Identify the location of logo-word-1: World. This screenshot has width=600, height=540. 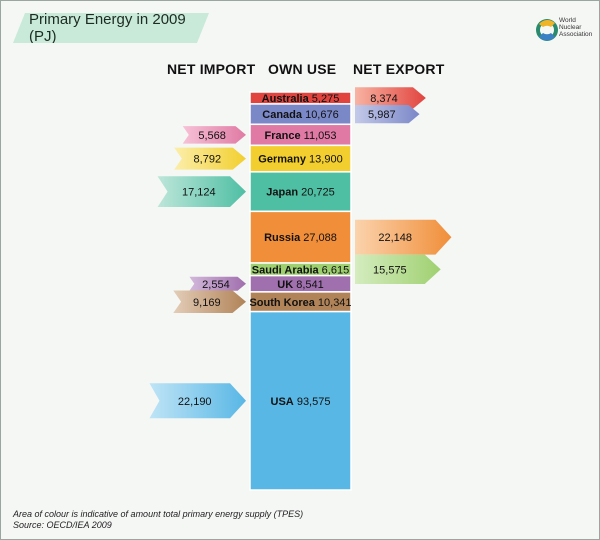
(567, 20).